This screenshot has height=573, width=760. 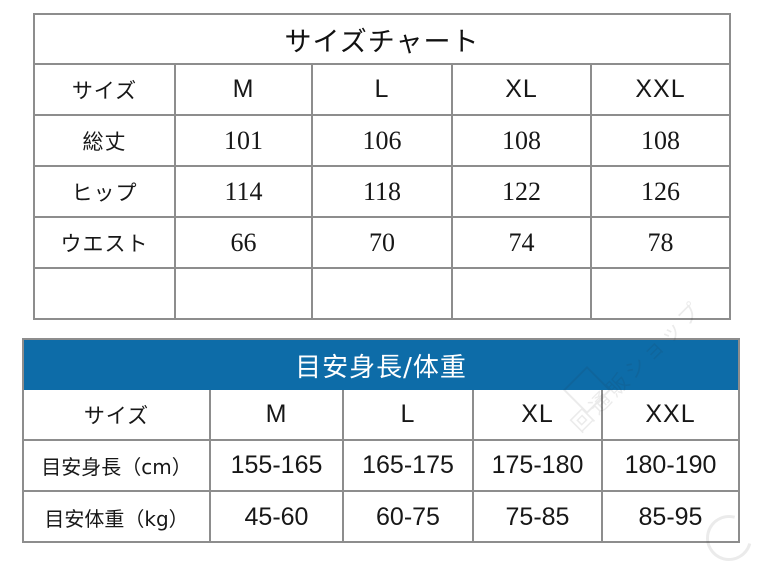 I want to click on size-chart-header-row: サイズ M L XL XXL, so click(x=382, y=90).